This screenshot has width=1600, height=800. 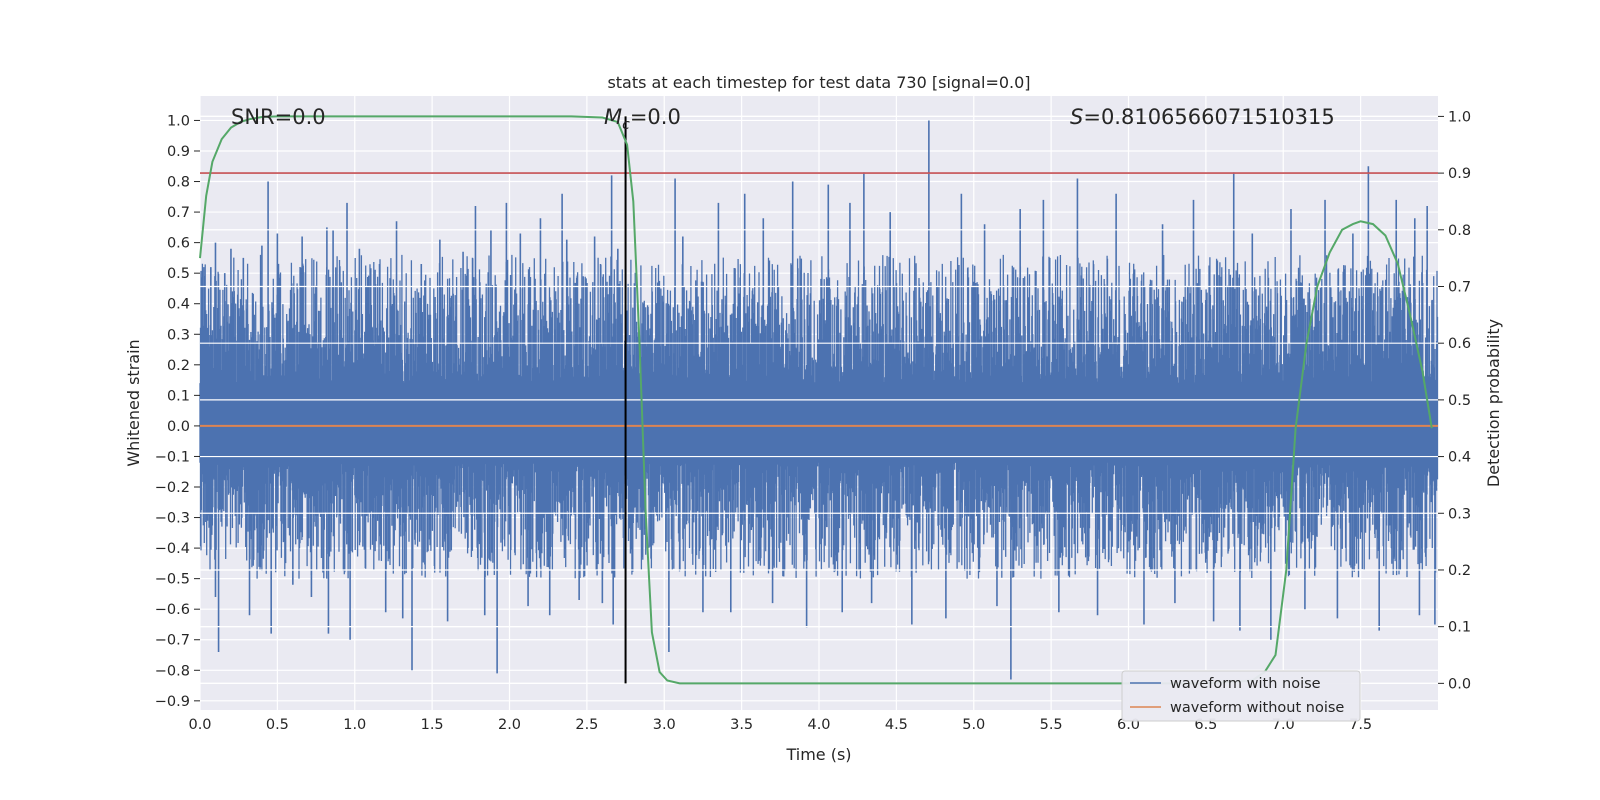 What do you see at coordinates (626, 125) in the screenshot?
I see `mc-subscript: c` at bounding box center [626, 125].